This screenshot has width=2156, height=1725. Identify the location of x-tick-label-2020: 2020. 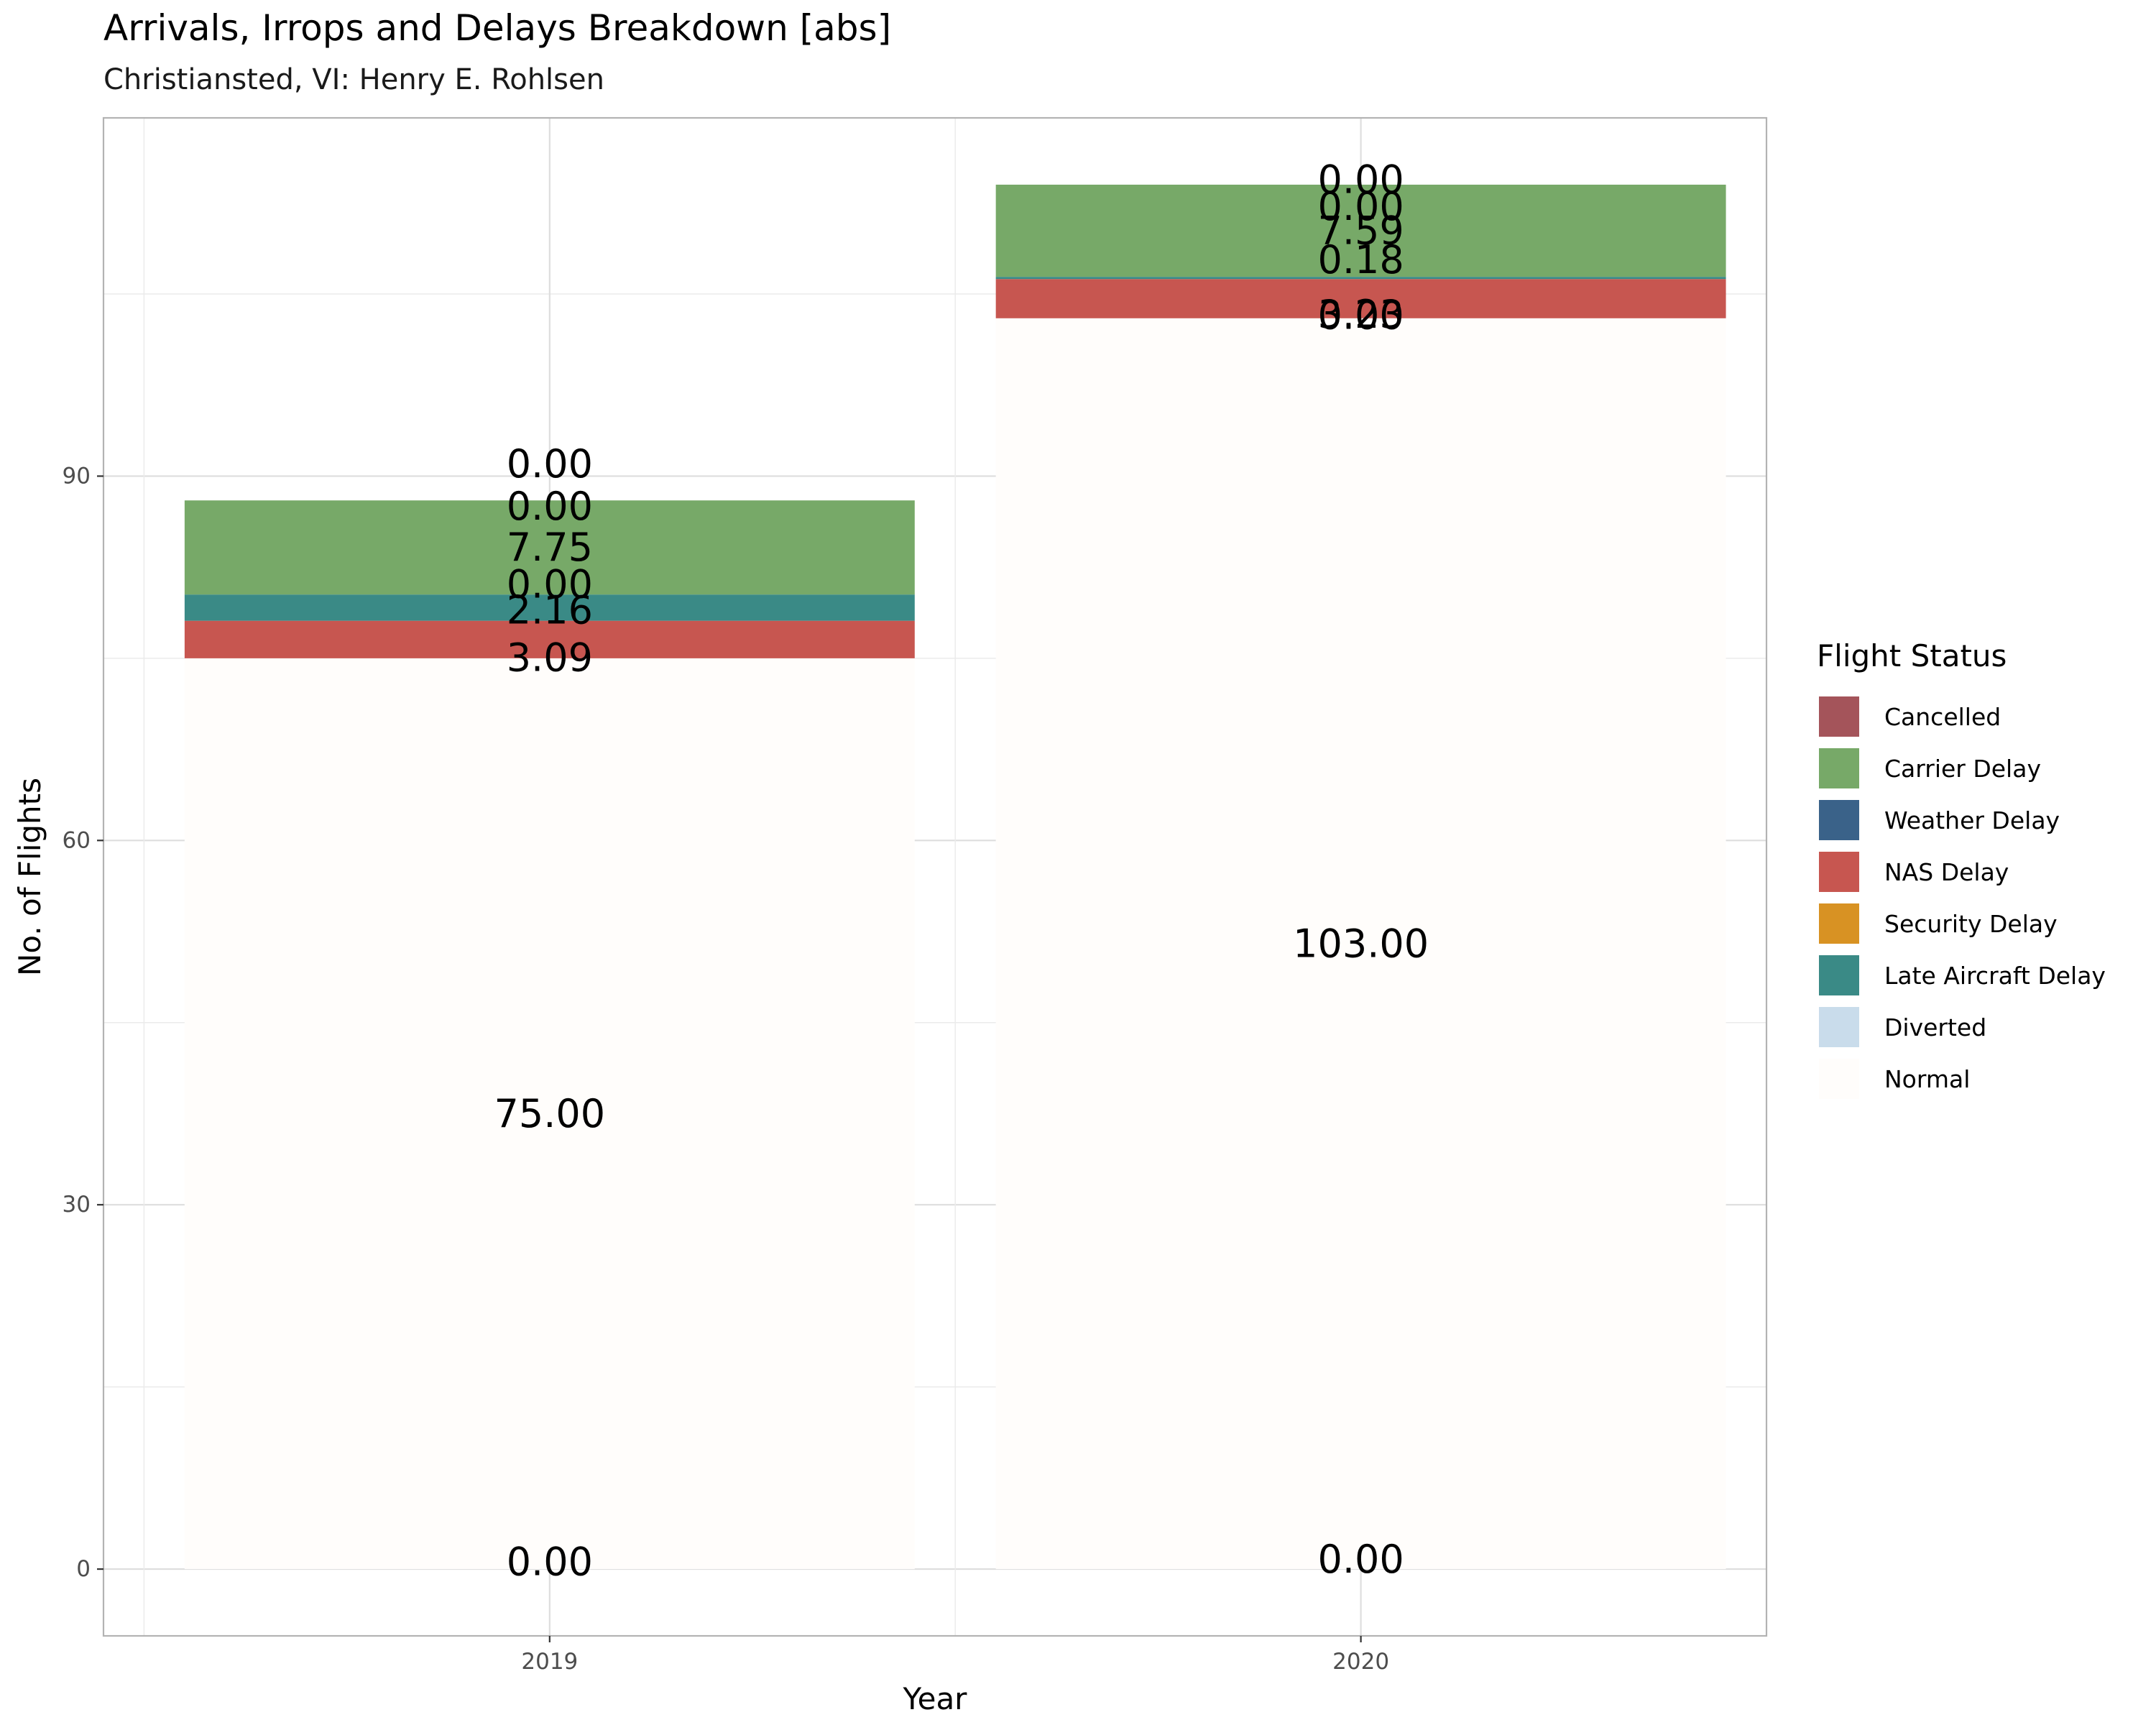
(1360, 1662).